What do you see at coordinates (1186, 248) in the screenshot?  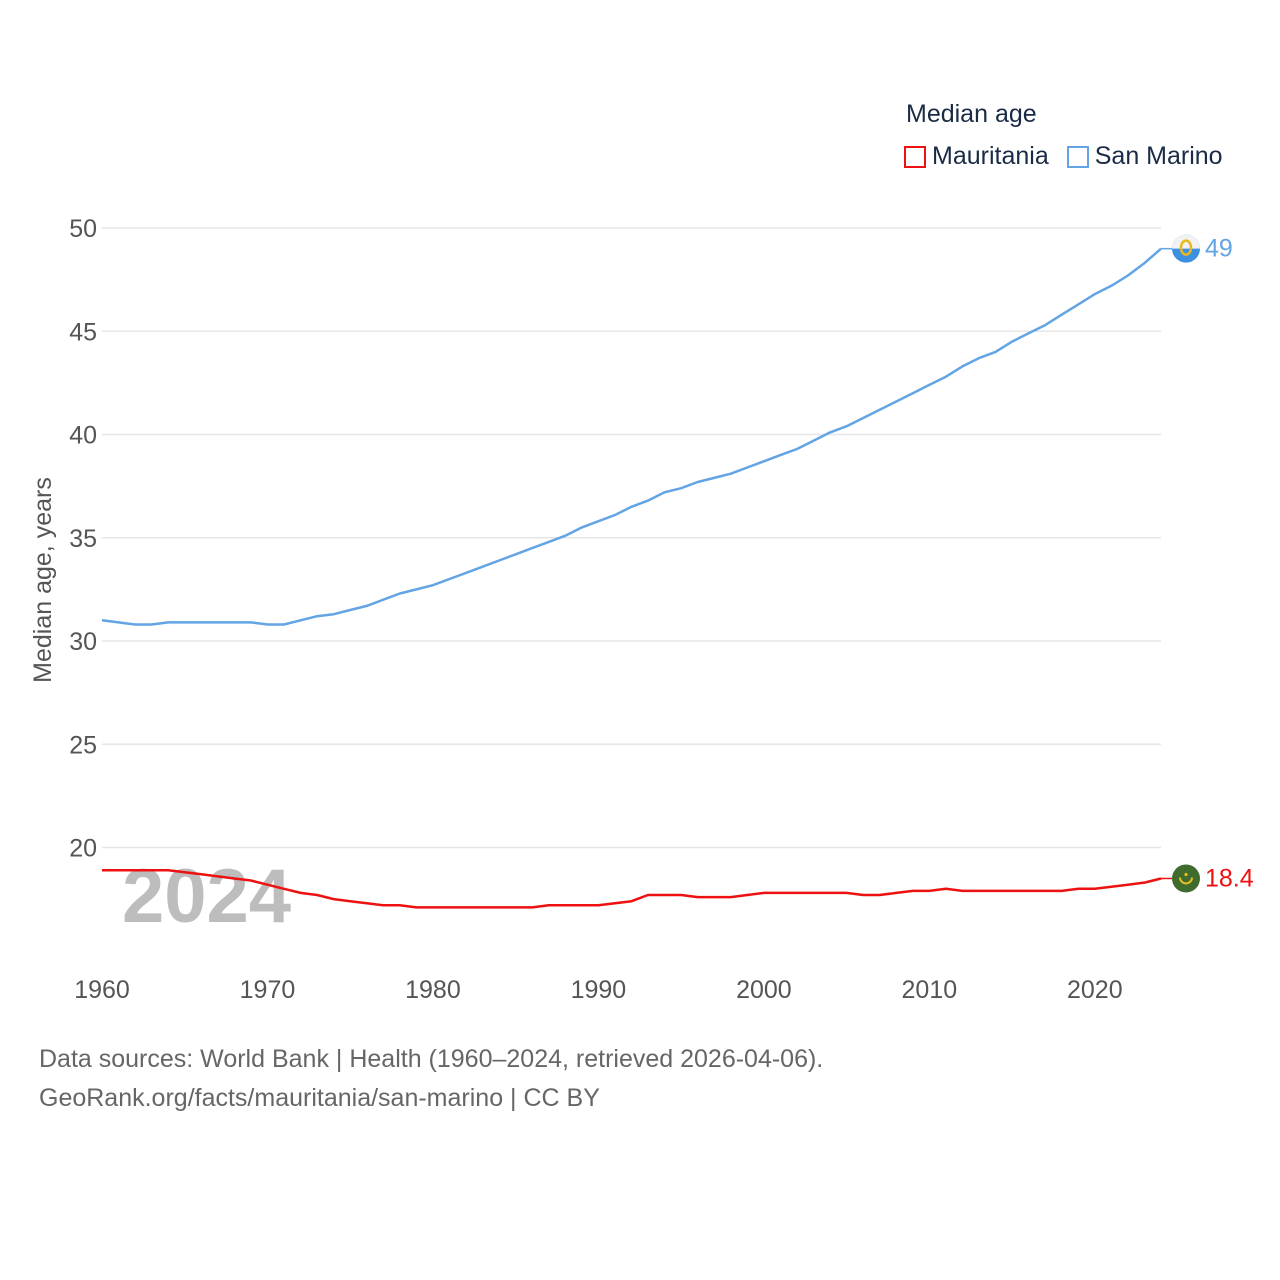 I see `flag-marker-san-marino` at bounding box center [1186, 248].